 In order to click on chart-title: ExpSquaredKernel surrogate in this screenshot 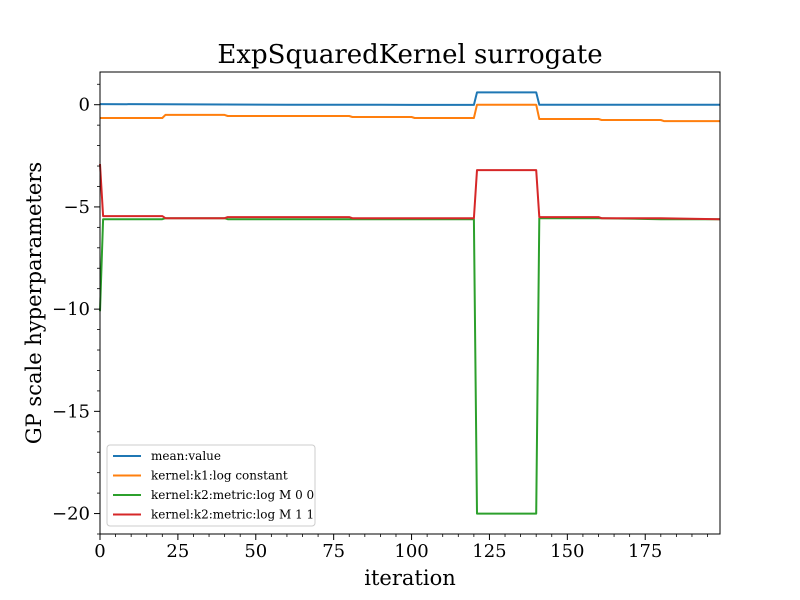, I will do `click(409, 55)`.